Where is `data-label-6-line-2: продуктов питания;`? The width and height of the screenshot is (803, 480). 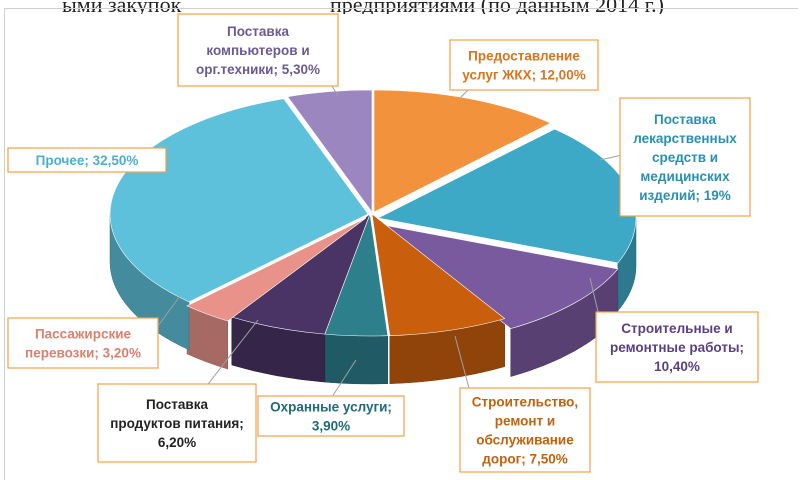 data-label-6-line-2: продуктов питания; is located at coordinates (177, 423).